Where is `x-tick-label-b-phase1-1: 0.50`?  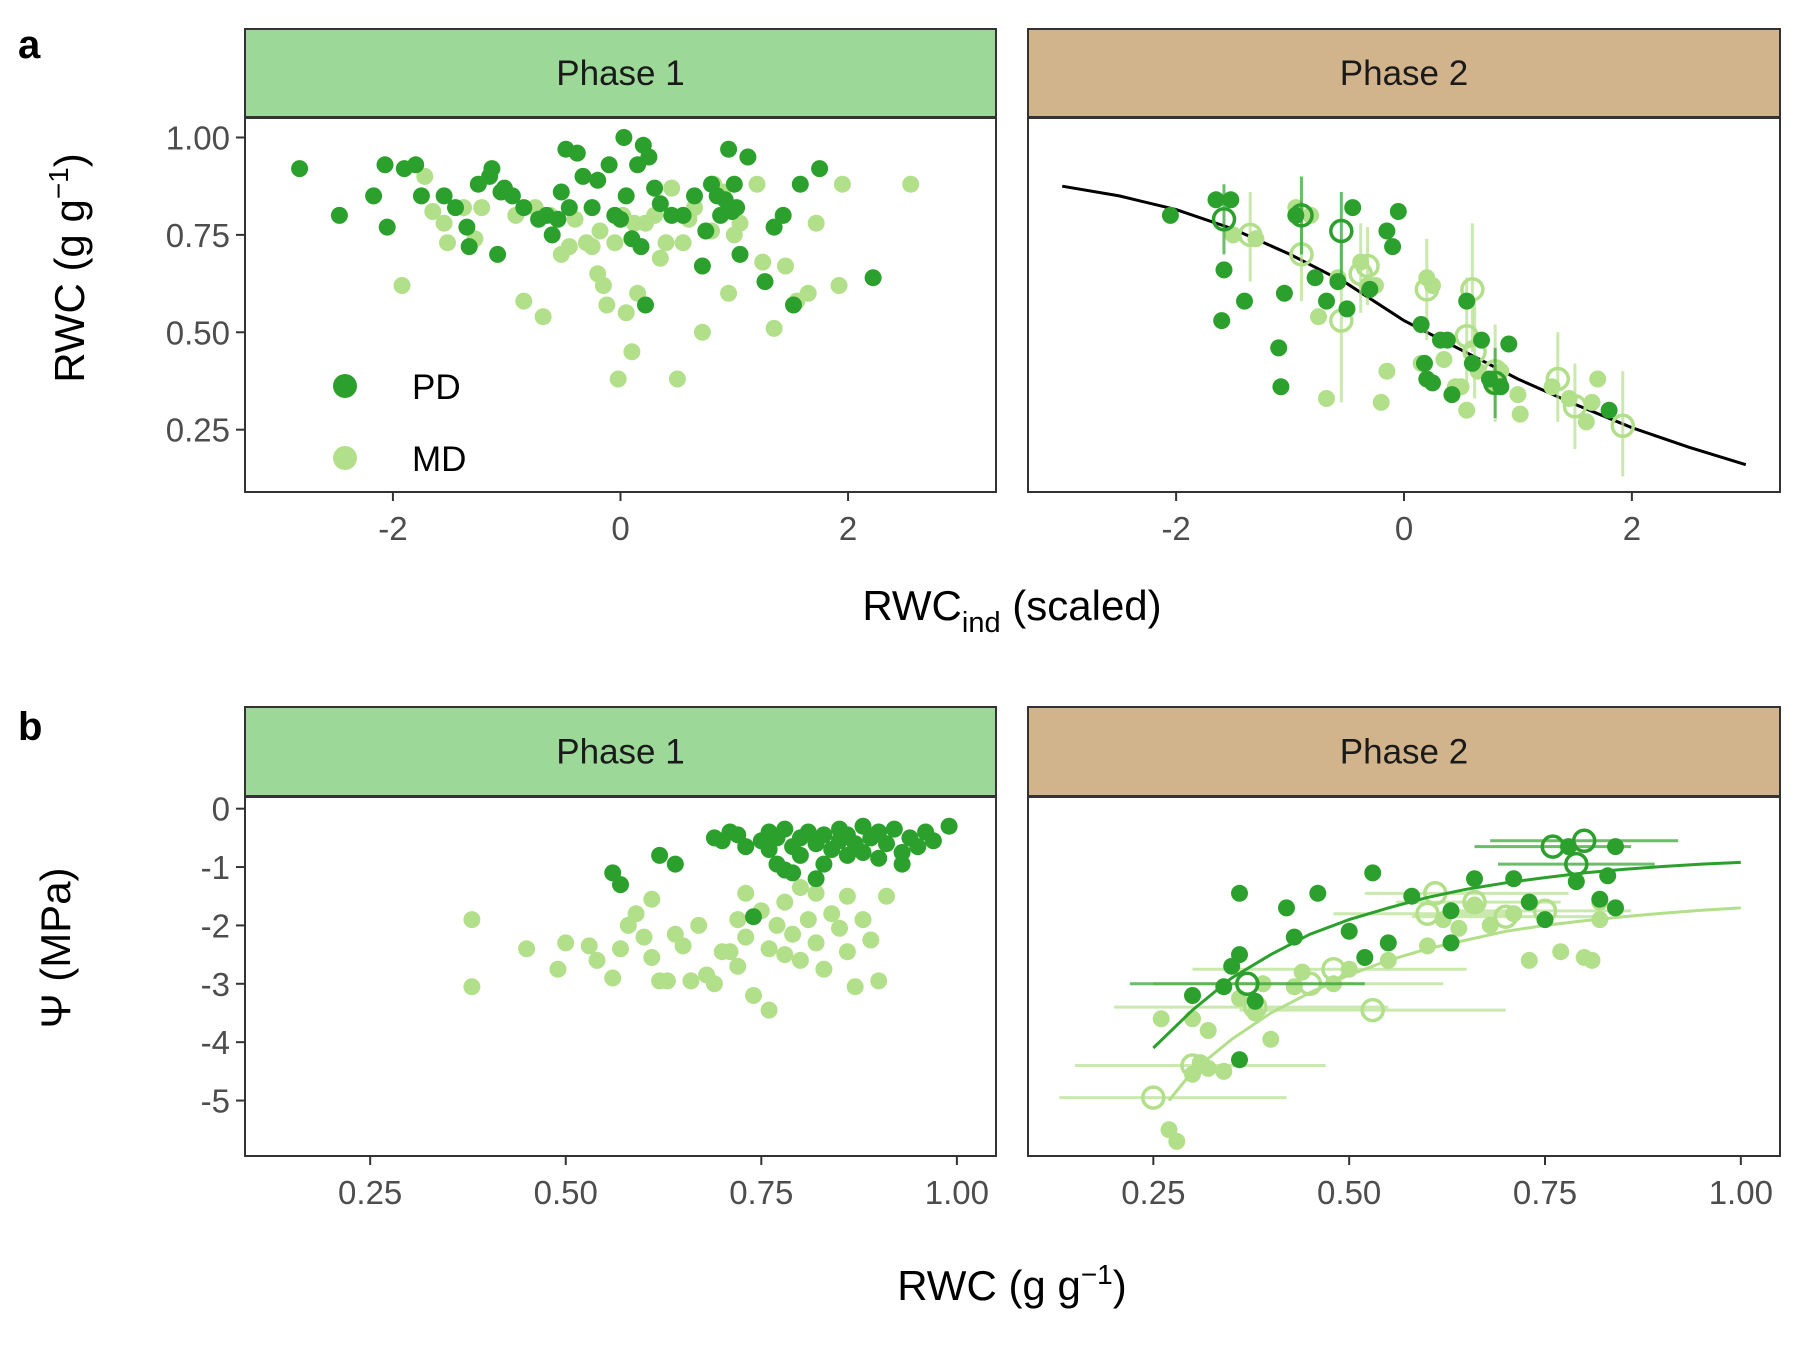 x-tick-label-b-phase1-1: 0.50 is located at coordinates (566, 1192).